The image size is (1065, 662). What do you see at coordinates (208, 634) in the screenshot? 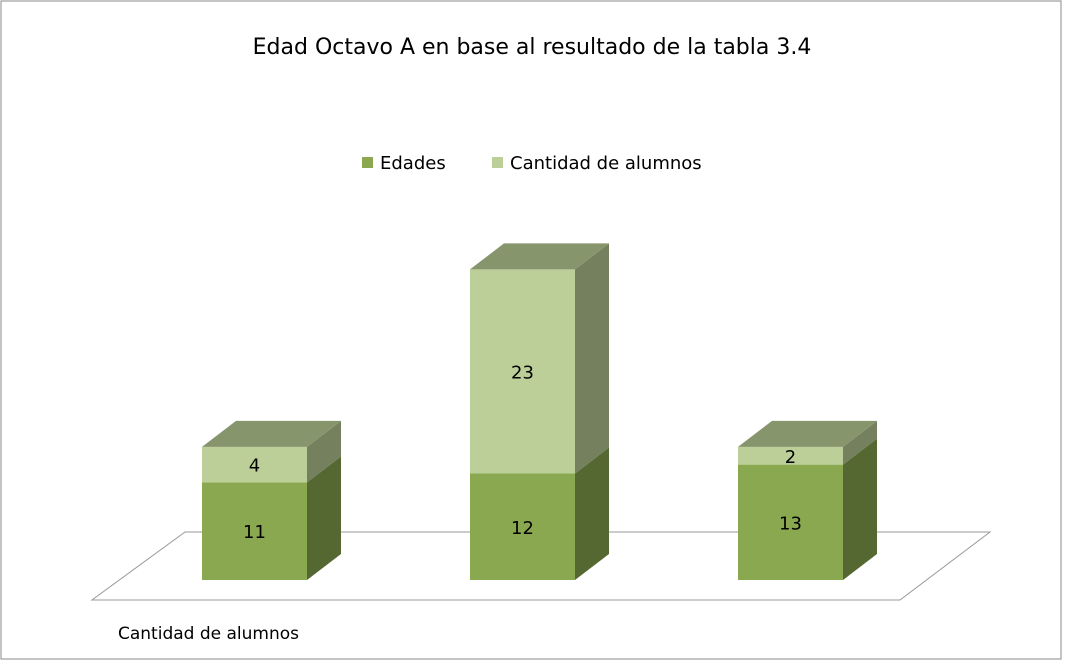
I see `x-axis-label: Cantidad de alumnos` at bounding box center [208, 634].